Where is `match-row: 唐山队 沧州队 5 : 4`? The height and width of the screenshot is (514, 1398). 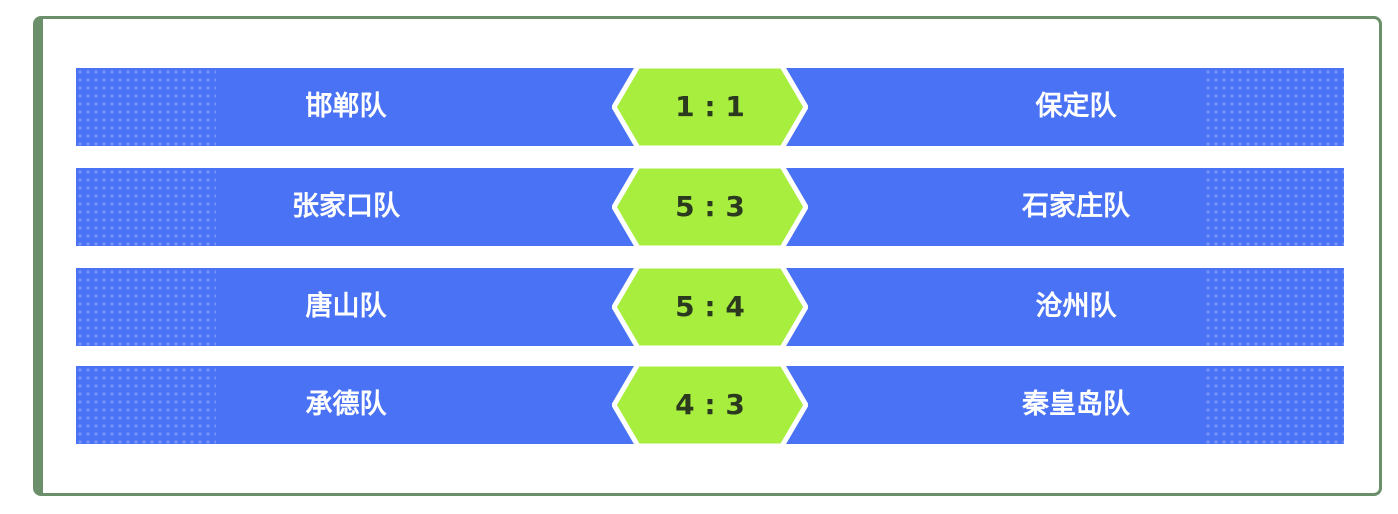 match-row: 唐山队 沧州队 5 : 4 is located at coordinates (710, 307).